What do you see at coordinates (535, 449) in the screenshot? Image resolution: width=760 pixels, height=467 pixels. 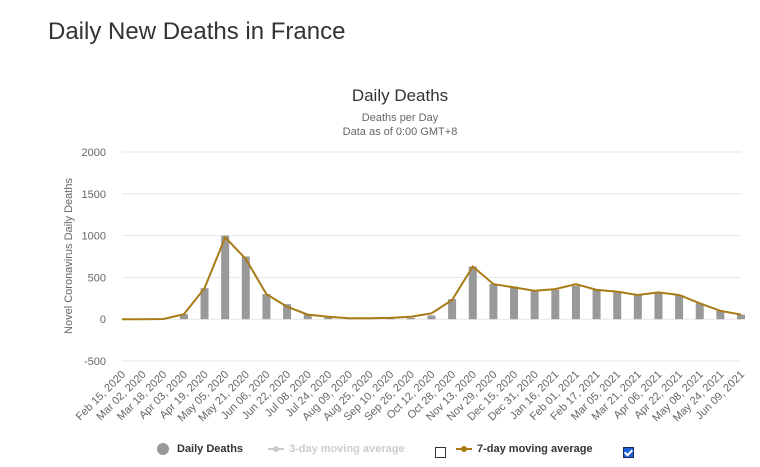 I see `legend-label: 7-day moving average` at bounding box center [535, 449].